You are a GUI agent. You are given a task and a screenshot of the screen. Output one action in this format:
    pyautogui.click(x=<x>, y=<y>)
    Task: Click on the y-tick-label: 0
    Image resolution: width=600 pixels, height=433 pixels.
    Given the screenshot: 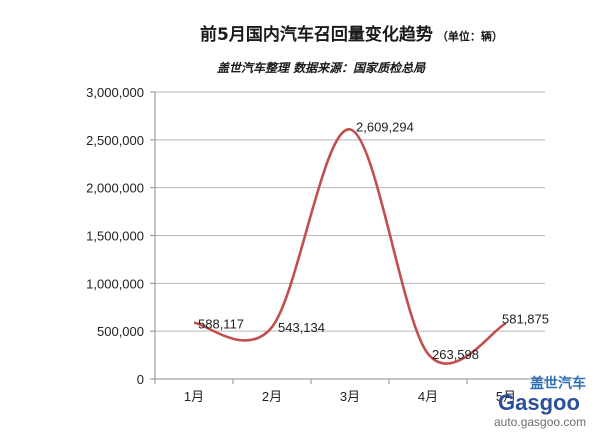 What is the action you would take?
    pyautogui.click(x=140, y=379)
    